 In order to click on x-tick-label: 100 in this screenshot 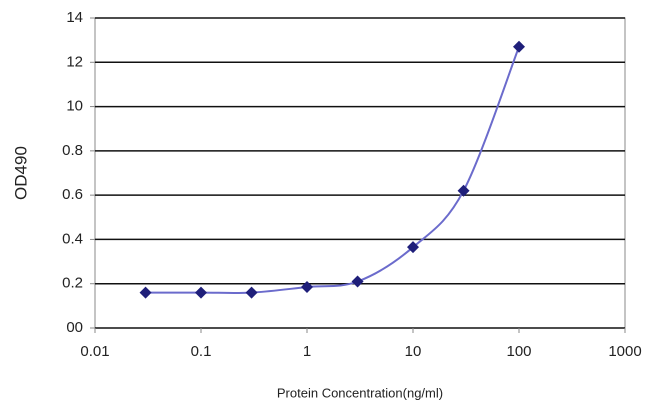, I will do `click(518, 351)`.